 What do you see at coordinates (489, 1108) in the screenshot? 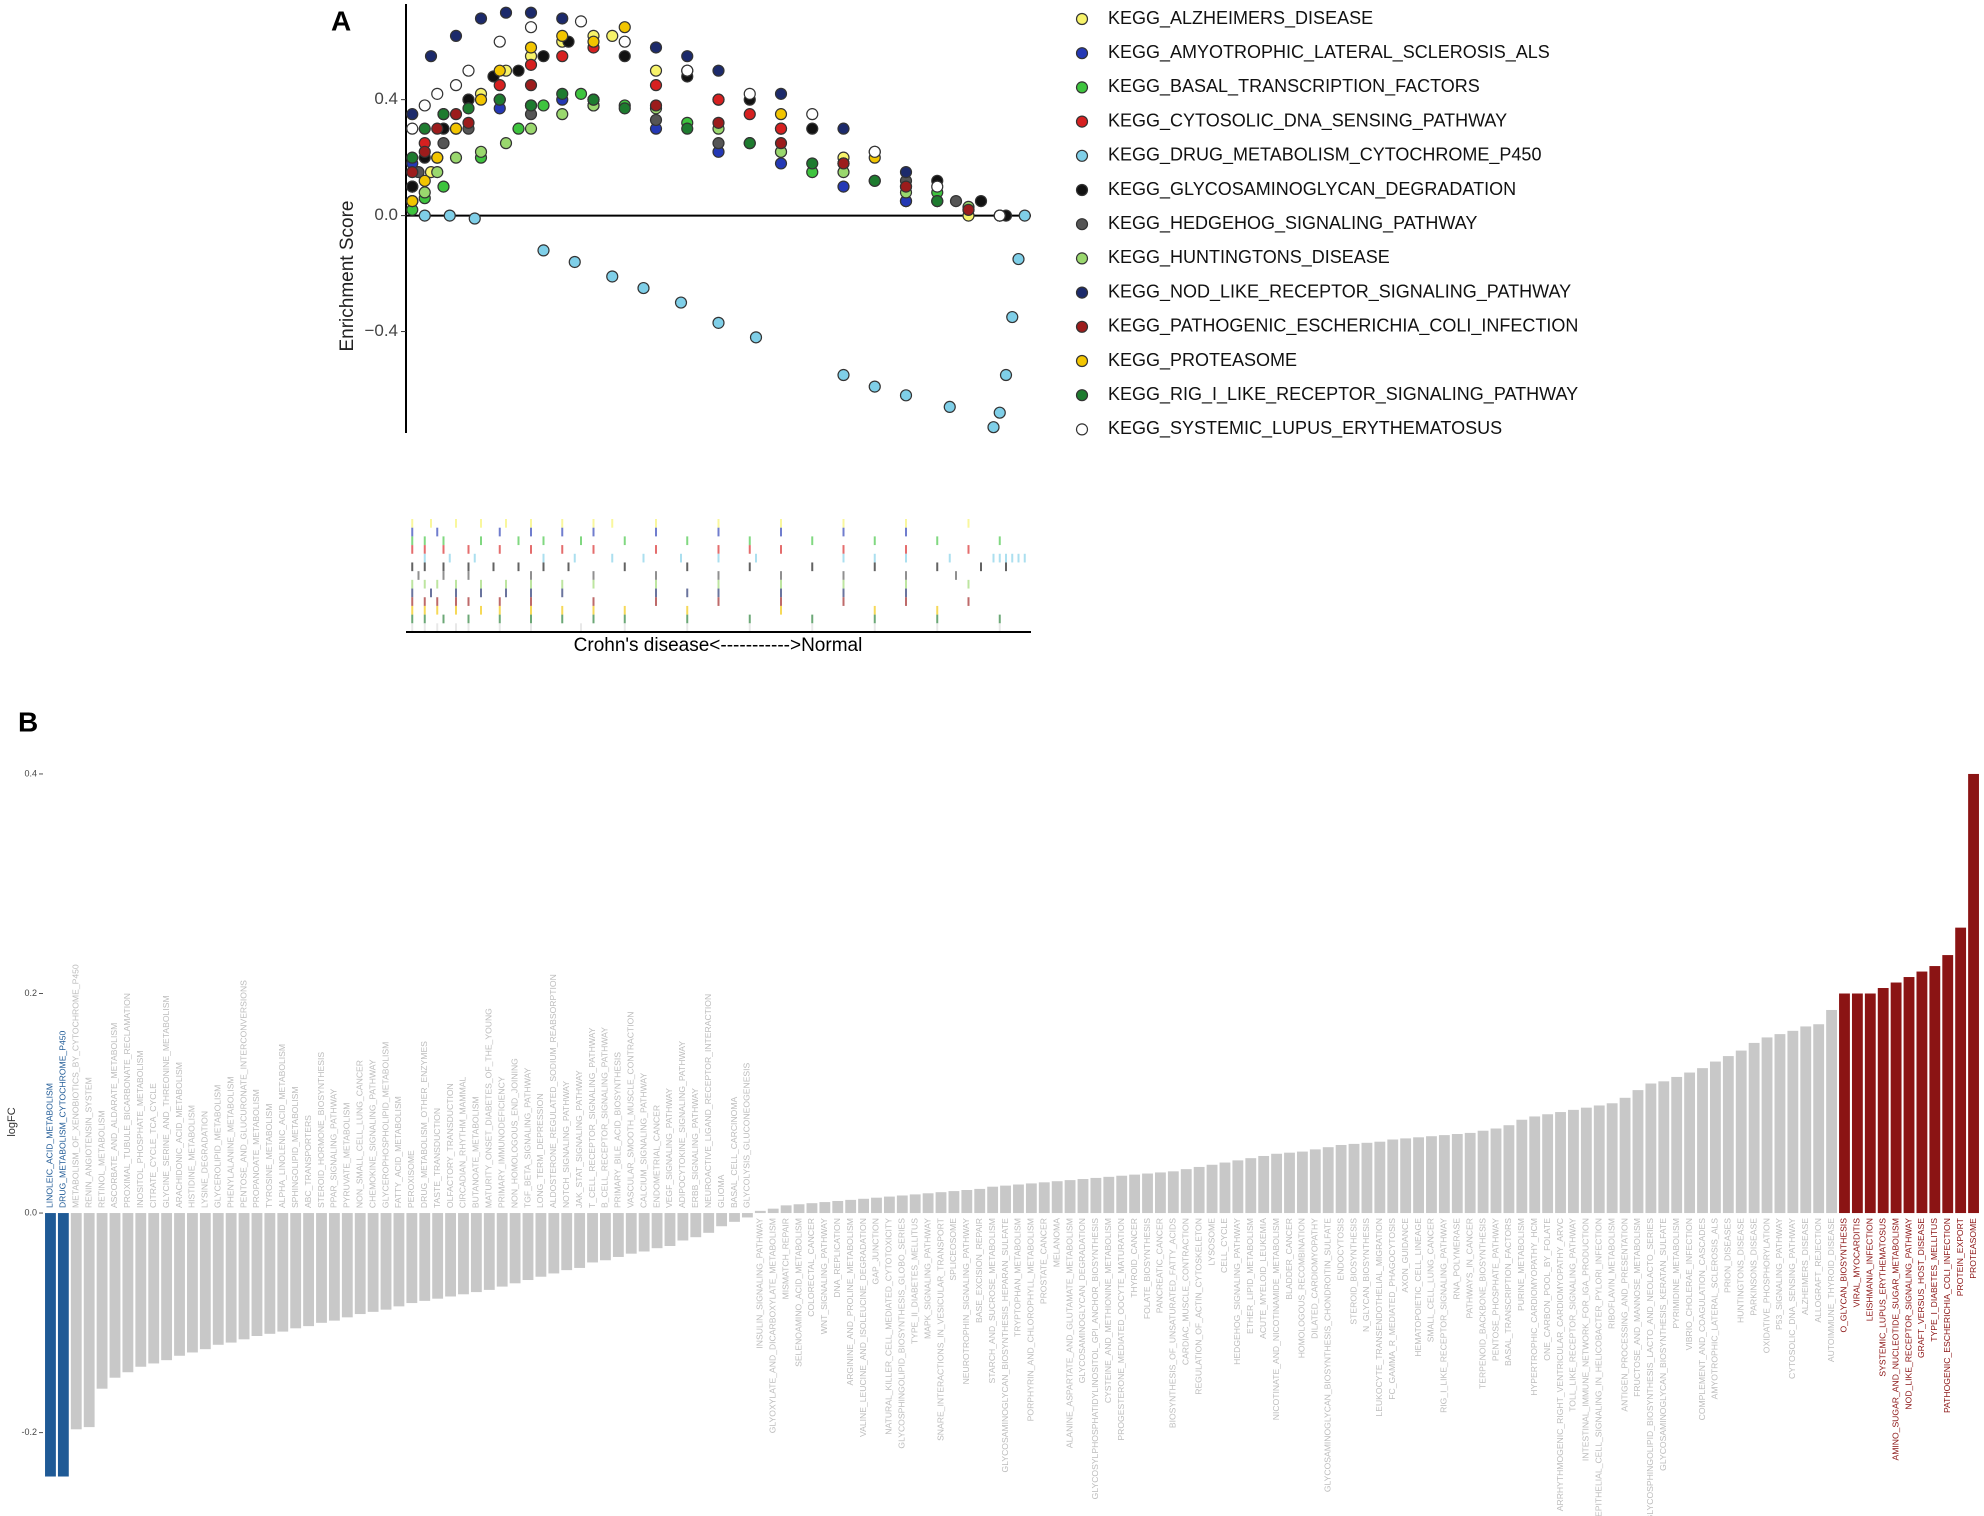
I see `bar-label: MATURITY_ONSET_DIABETES_OF_THE_YOUNG` at bounding box center [489, 1108].